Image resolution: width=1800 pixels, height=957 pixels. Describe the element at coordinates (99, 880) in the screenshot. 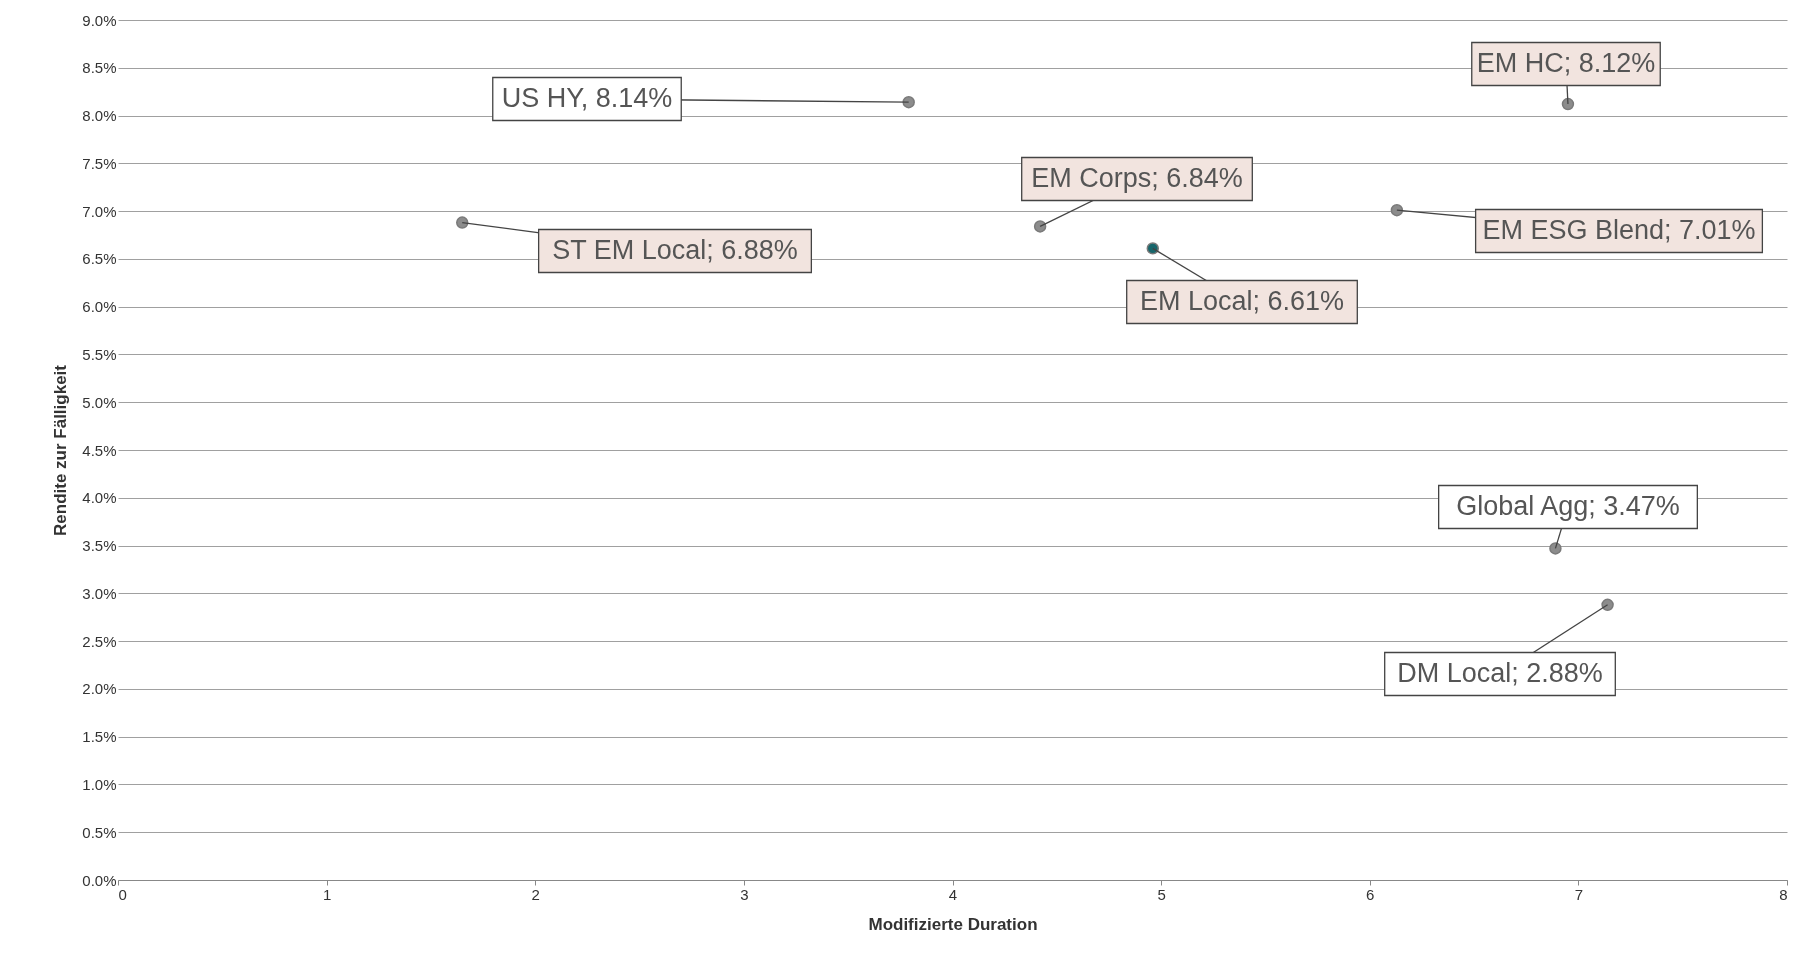

I see `y-tick-label: 0.0%` at that location.